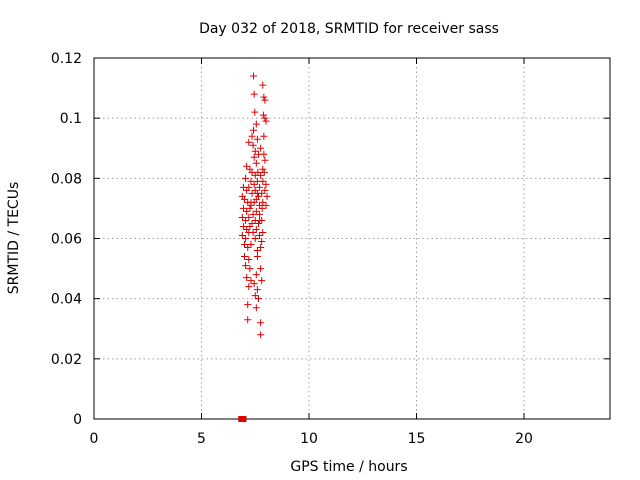 This screenshot has height=480, width=640. Describe the element at coordinates (348, 467) in the screenshot. I see `x-axis-label: GPS time / hours` at that location.